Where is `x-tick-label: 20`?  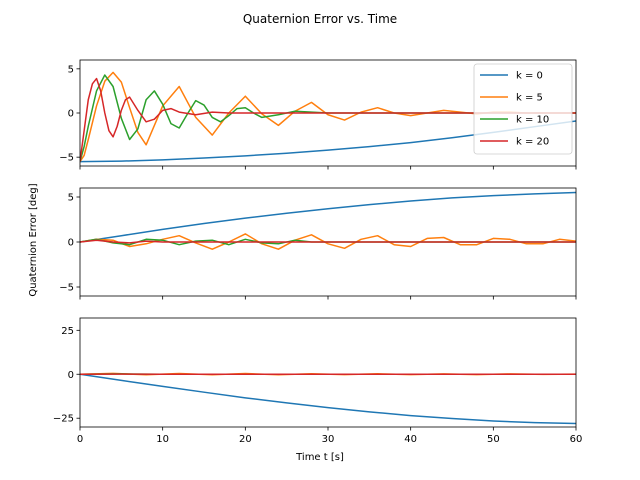
x-tick-label: 20 is located at coordinates (245, 439).